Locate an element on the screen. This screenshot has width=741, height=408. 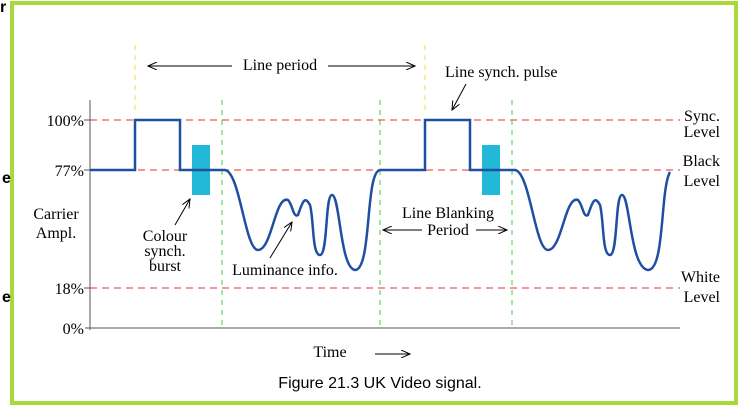
annotation: Time is located at coordinates (329, 352).